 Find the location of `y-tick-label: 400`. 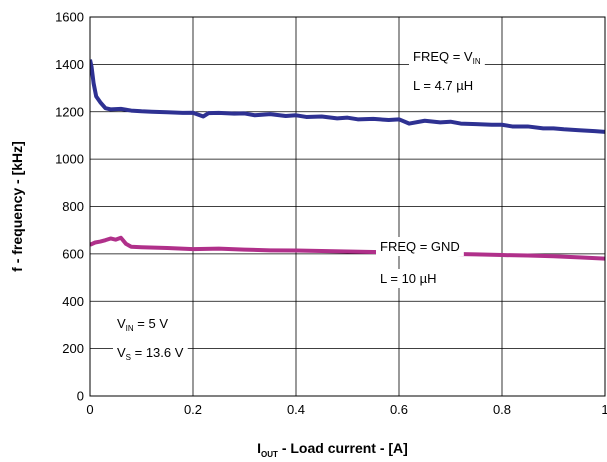

y-tick-label: 400 is located at coordinates (73, 301).